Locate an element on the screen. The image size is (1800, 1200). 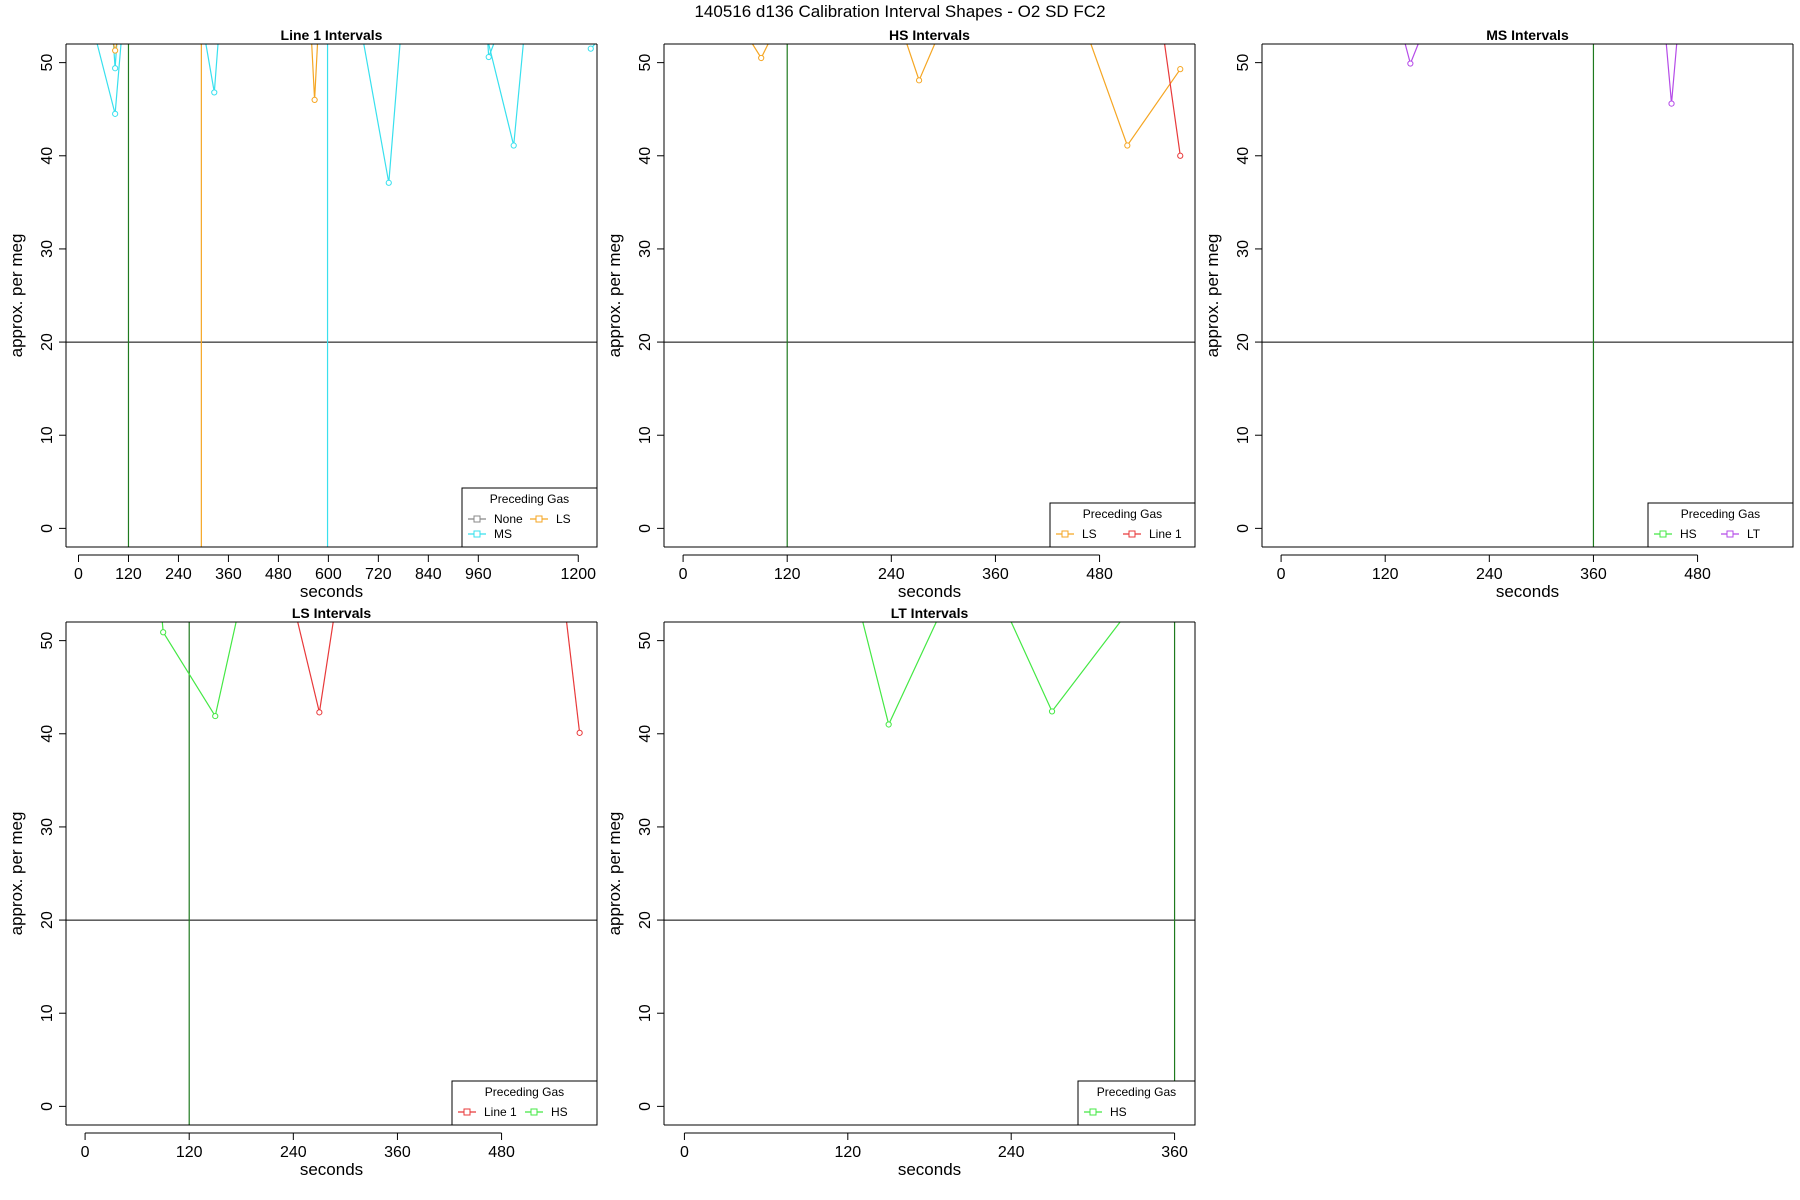
panel-title: LS Intervals is located at coordinates (332, 613).